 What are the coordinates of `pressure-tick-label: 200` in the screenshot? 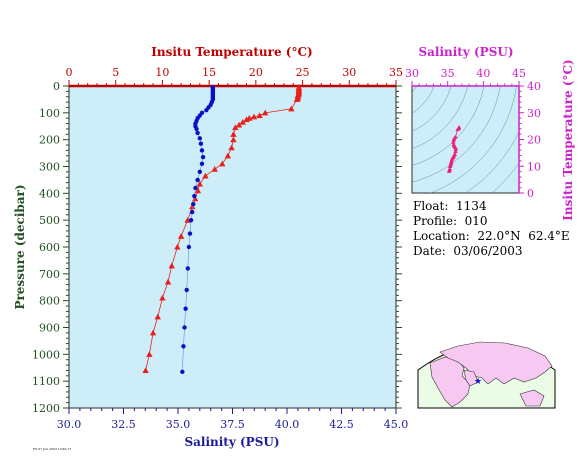 It's located at (49, 140).